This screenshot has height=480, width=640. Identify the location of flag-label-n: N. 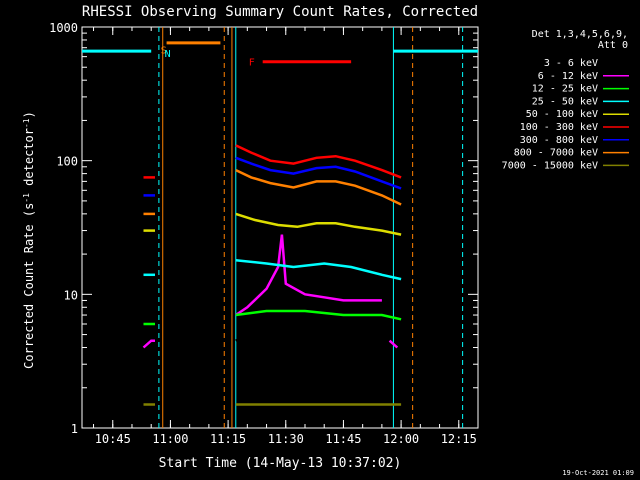
(168, 54).